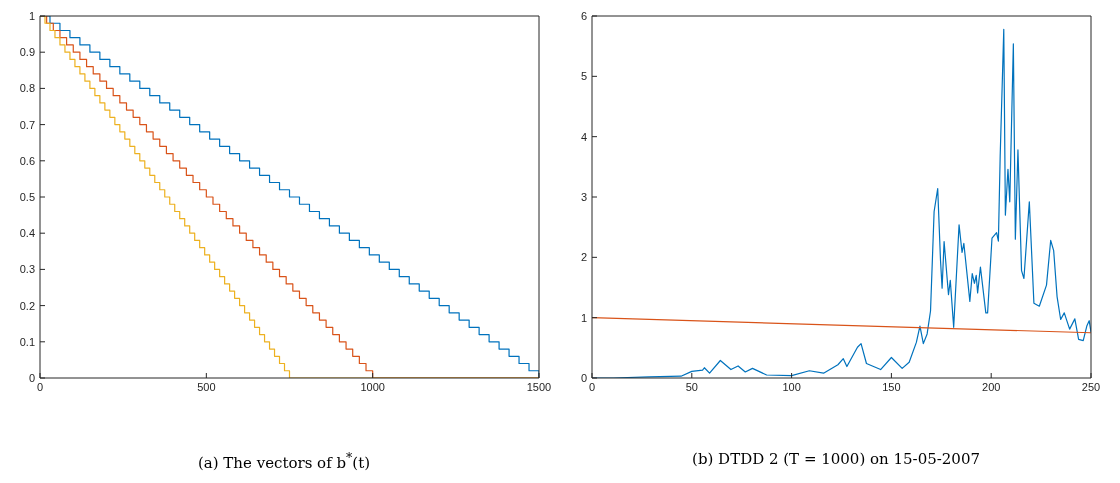 The height and width of the screenshot is (483, 1120). Describe the element at coordinates (27, 160) in the screenshot. I see `y-tick-label: 0.6` at that location.